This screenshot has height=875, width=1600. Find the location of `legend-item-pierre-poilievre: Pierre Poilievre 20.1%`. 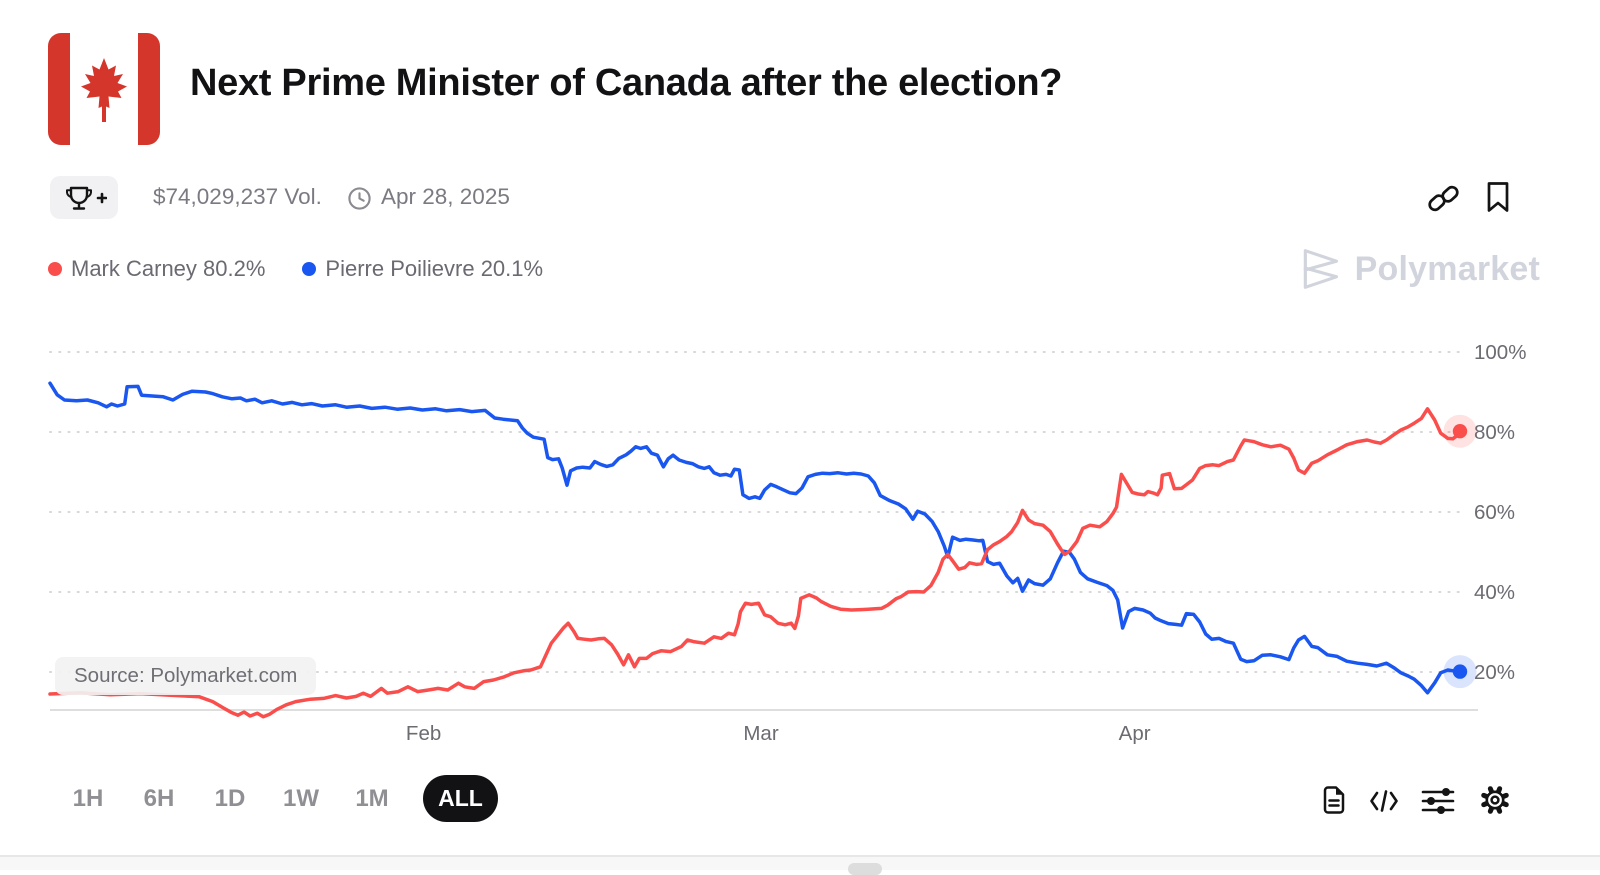

legend-item-pierre-poilievre: Pierre Poilievre 20.1% is located at coordinates (422, 269).